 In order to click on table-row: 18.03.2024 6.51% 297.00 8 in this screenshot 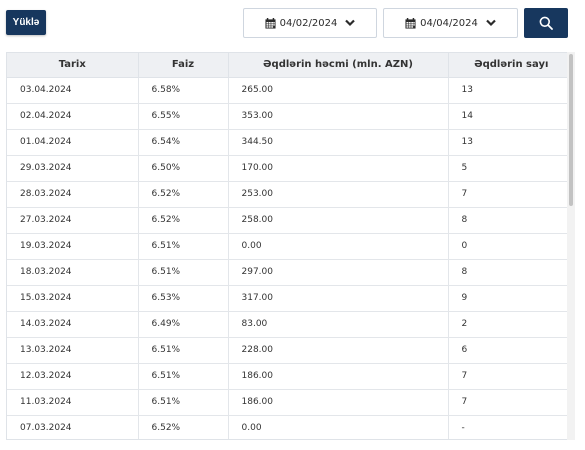, I will do `click(289, 272)`.